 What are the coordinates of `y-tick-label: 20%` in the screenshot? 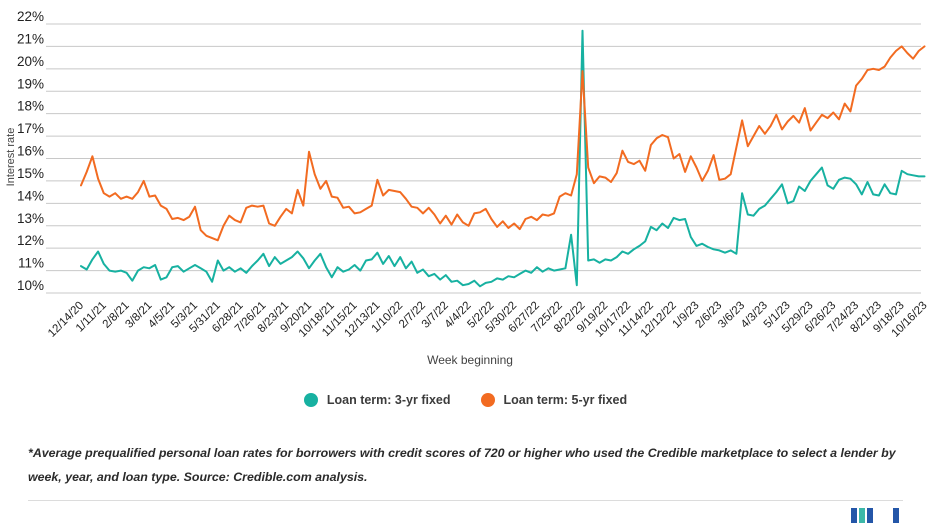 It's located at (30, 61).